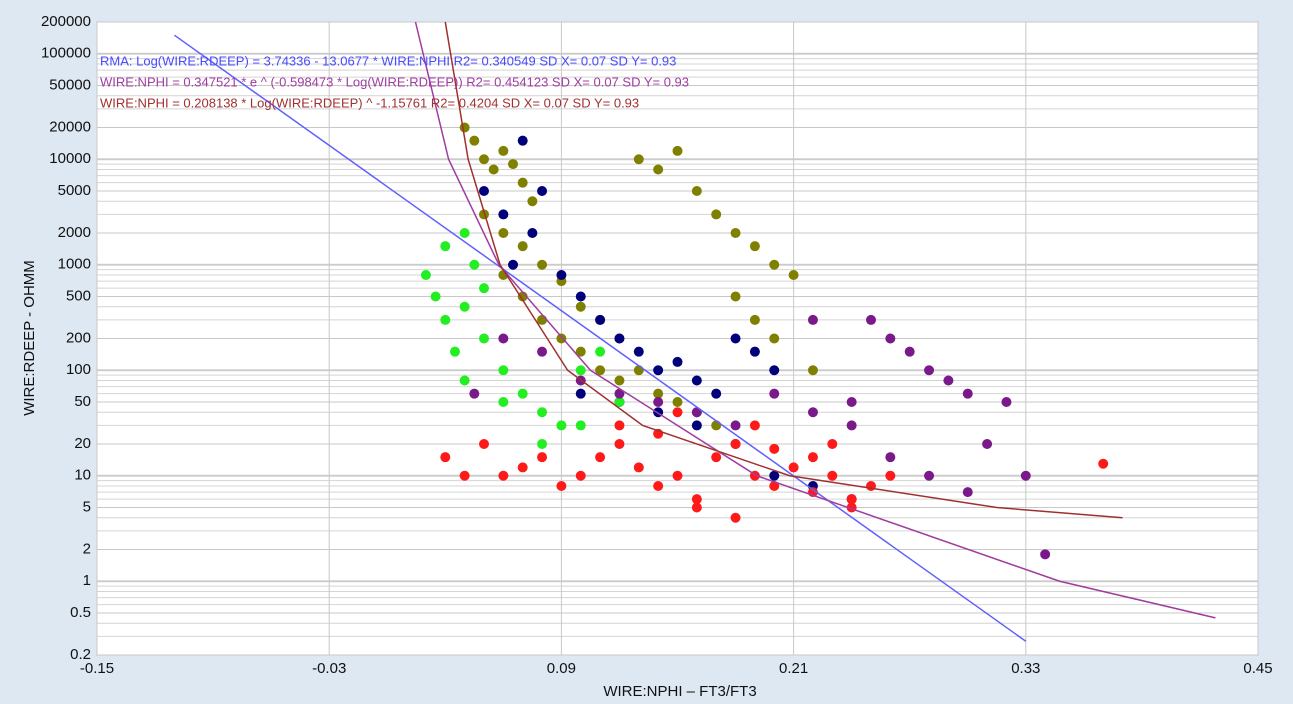 The width and height of the screenshot is (1293, 704). I want to click on x-tick-label: 0.33, so click(1025, 668).